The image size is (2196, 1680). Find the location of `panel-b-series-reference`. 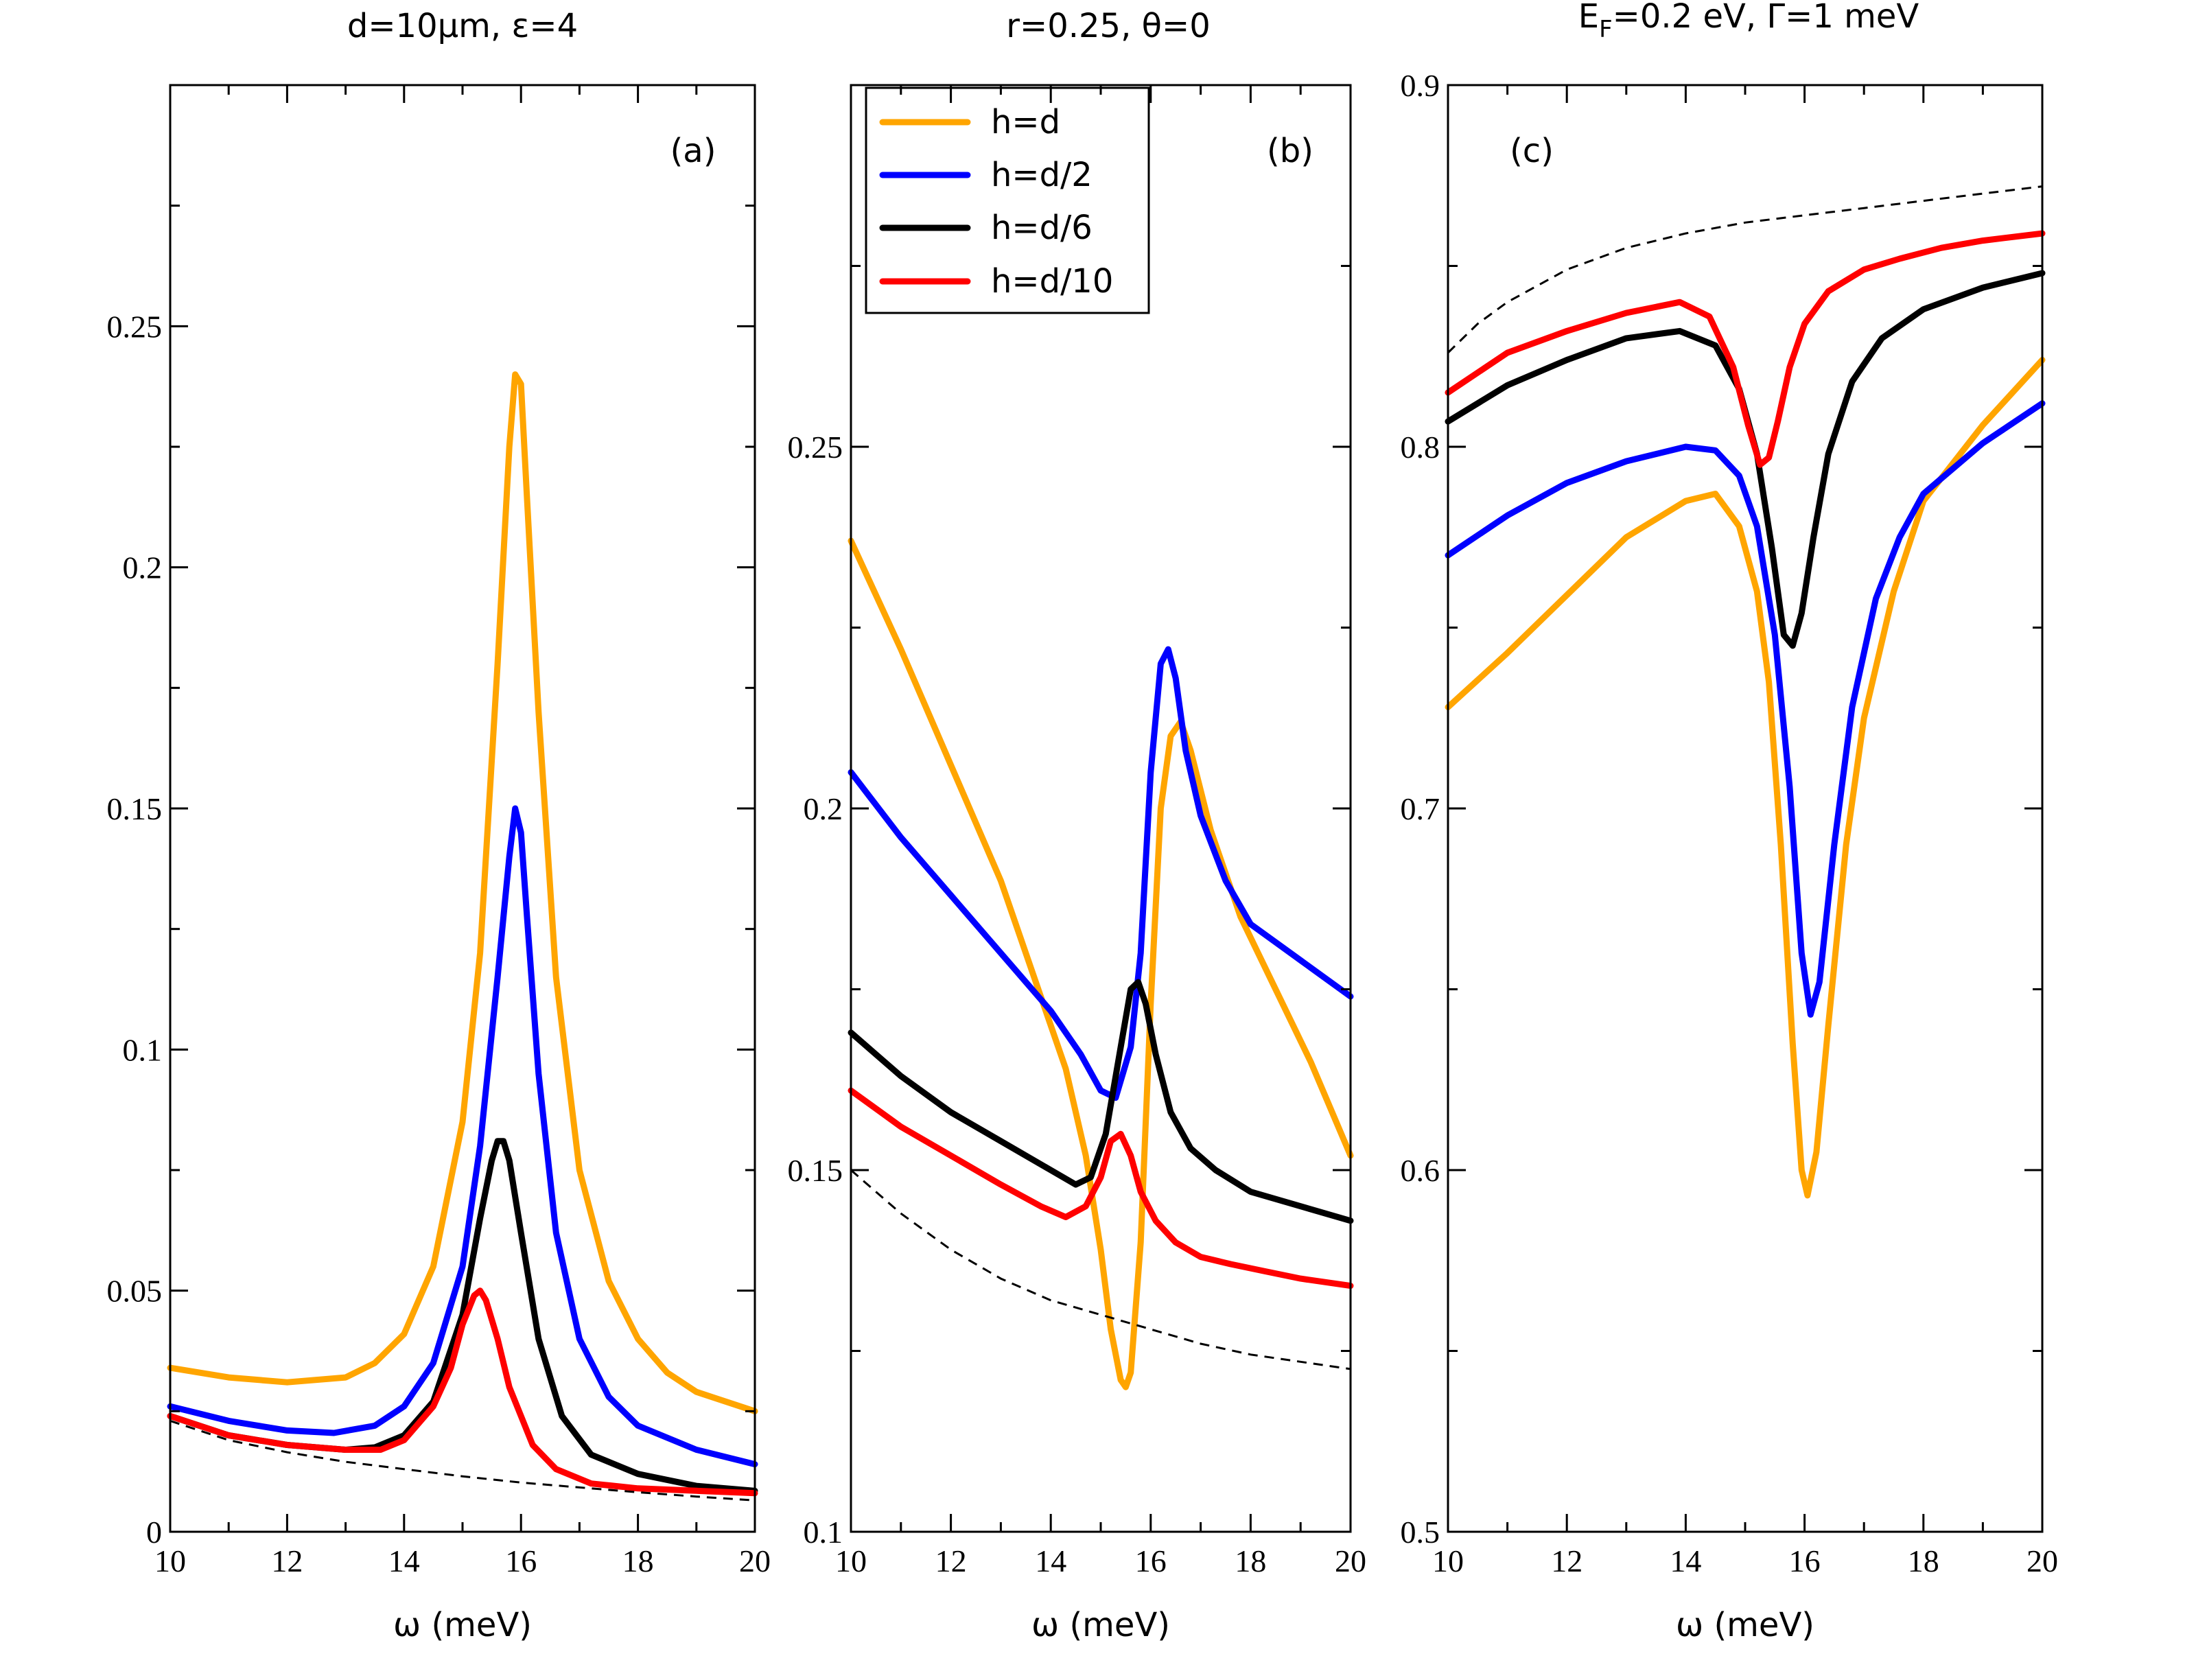

panel-b-series-reference is located at coordinates (1100, 1269).